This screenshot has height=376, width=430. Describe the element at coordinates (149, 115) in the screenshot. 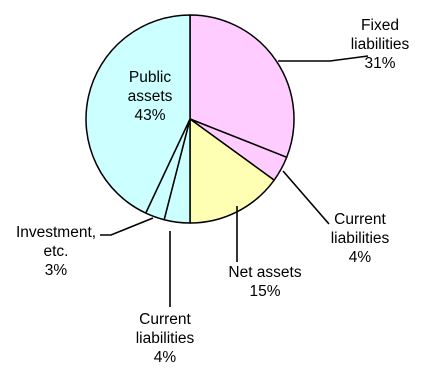

I see `slice-value-label: 43%` at that location.